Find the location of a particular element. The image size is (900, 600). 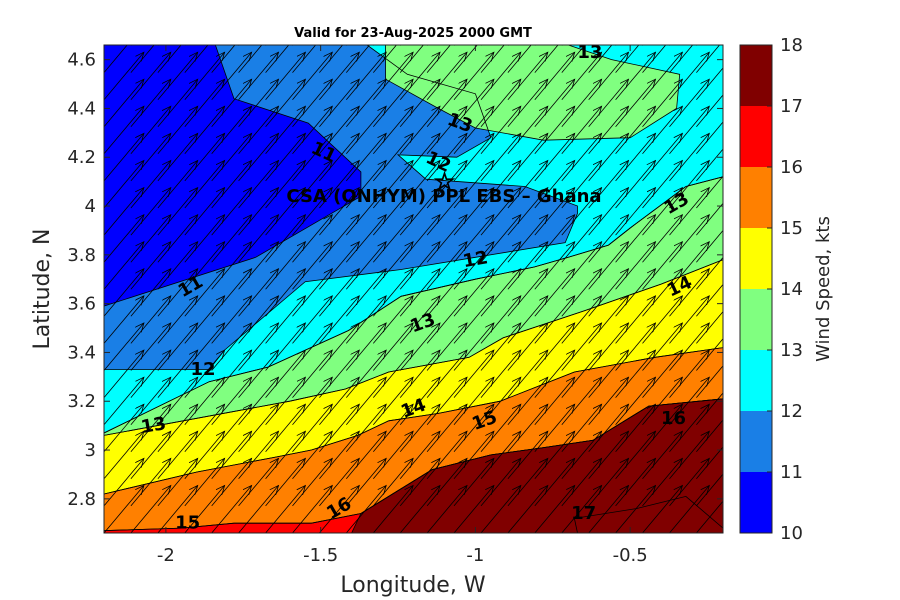

x-tick-label: -1 is located at coordinates (475, 555).